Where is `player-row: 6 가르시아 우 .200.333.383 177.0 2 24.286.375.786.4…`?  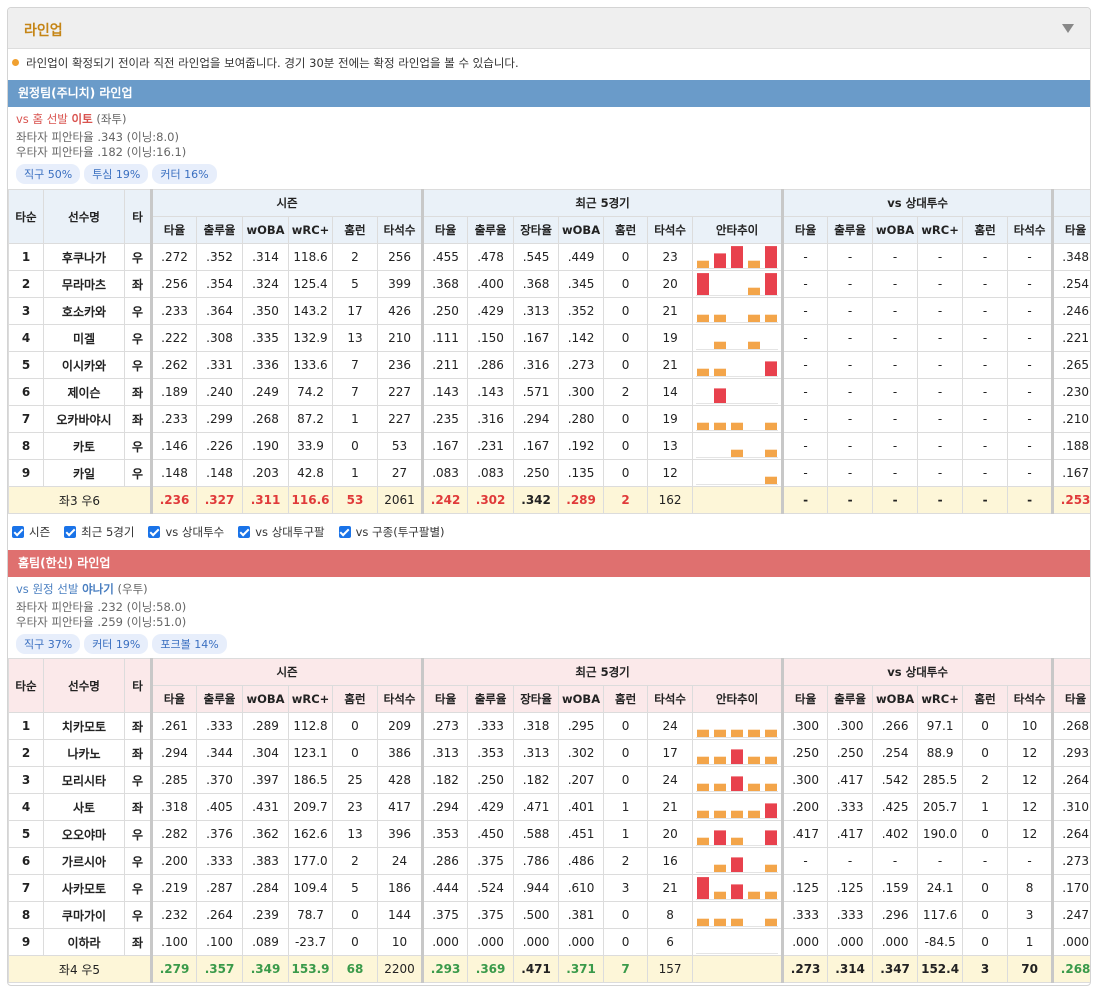 player-row: 6 가르시아 우 .200.333.383 177.0 2 24.286.375.786.4… is located at coordinates (549, 861).